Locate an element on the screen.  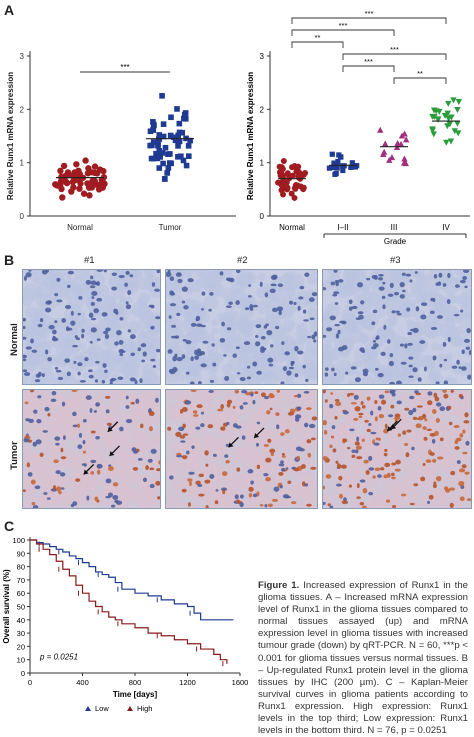
grade-label: Grade is located at coordinates (395, 241).